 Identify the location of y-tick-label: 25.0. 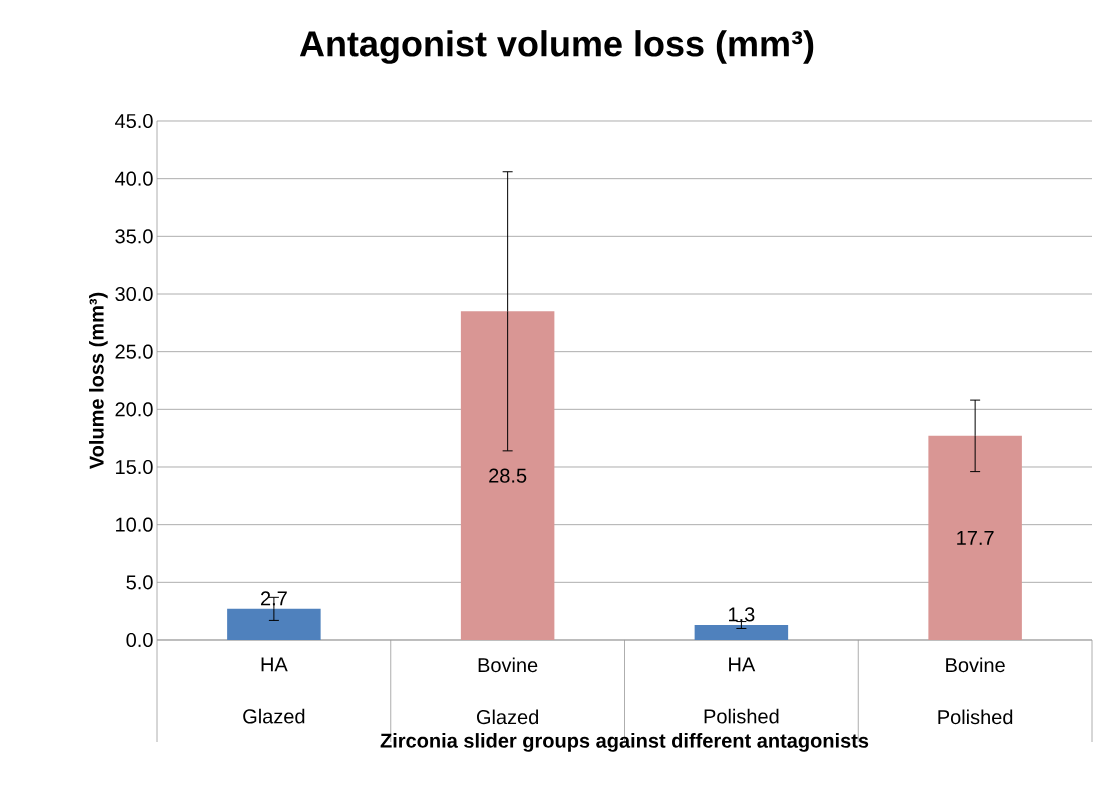
(134, 351).